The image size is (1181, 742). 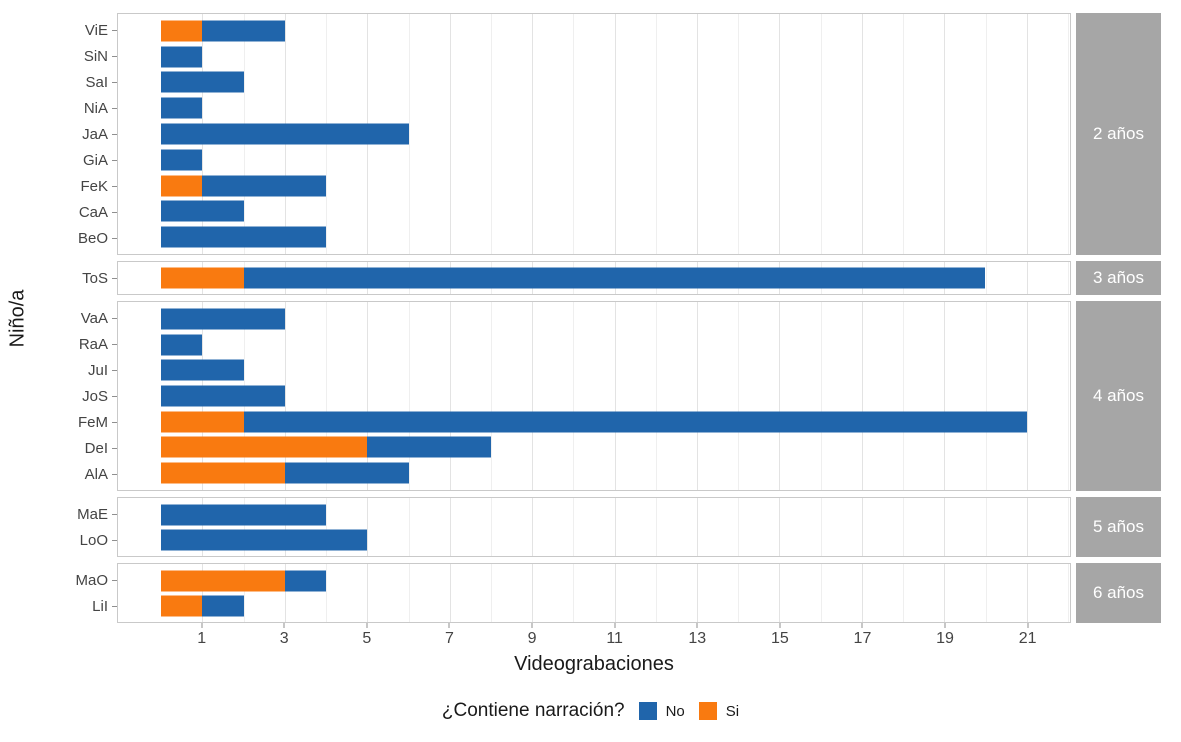 I want to click on bar-JuI, so click(x=202, y=370).